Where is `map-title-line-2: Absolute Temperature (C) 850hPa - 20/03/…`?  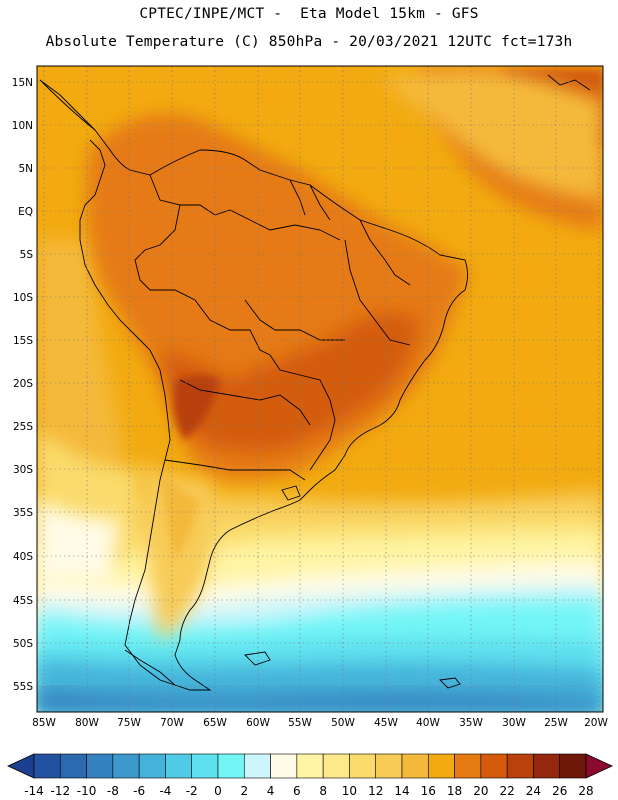
map-title-line-2: Absolute Temperature (C) 850hPa - 20/03/… is located at coordinates (309, 42).